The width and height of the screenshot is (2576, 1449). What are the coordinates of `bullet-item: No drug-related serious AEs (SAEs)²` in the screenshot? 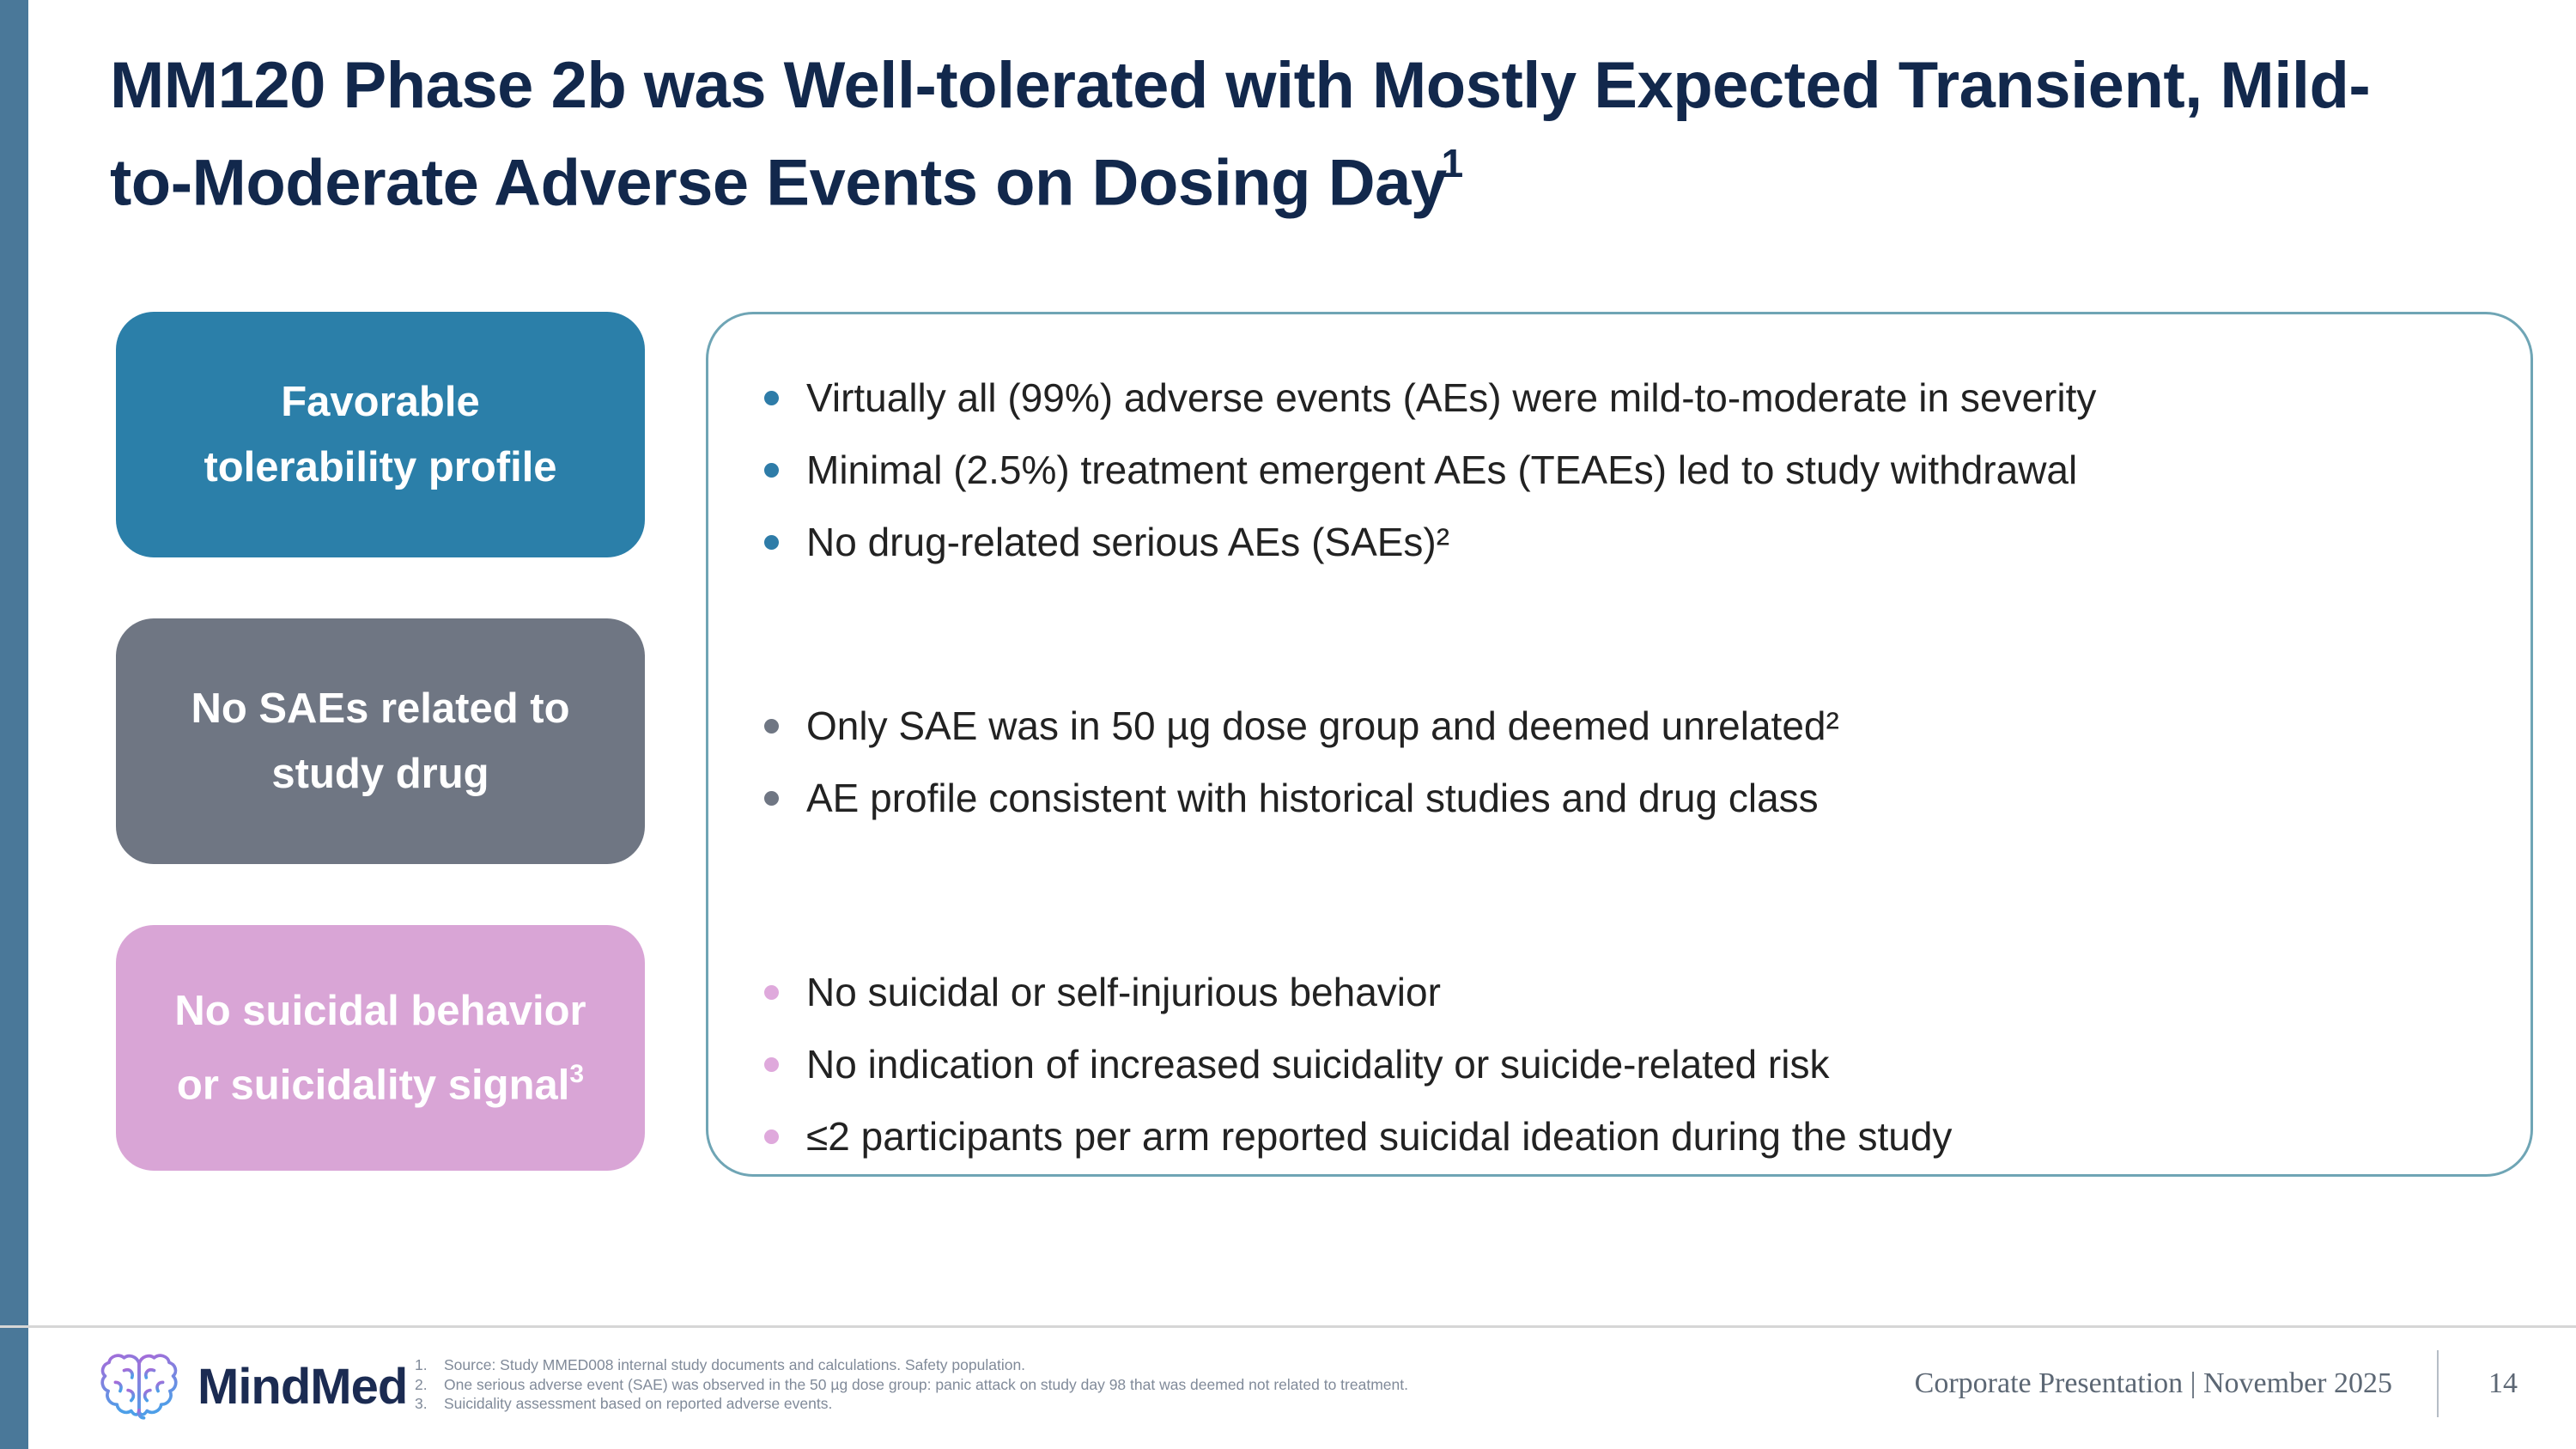 It's located at (1430, 542).